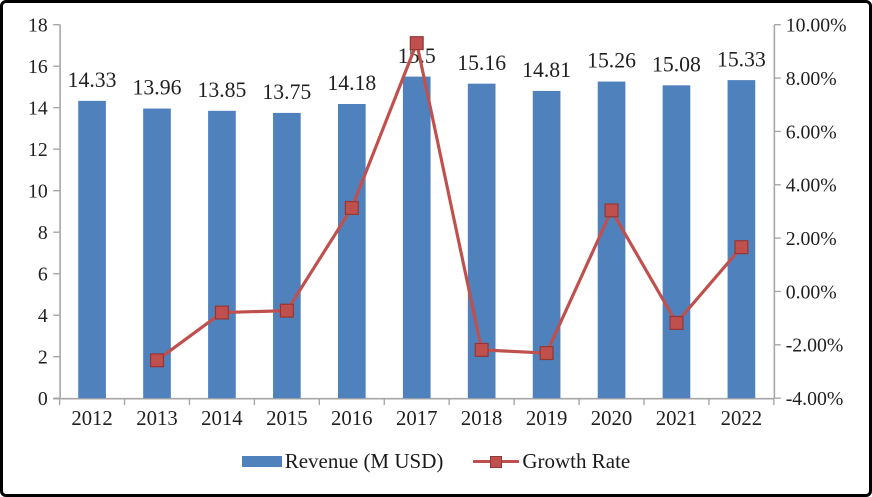  What do you see at coordinates (576, 461) in the screenshot?
I see `growth-legend-label: Growth Rate` at bounding box center [576, 461].